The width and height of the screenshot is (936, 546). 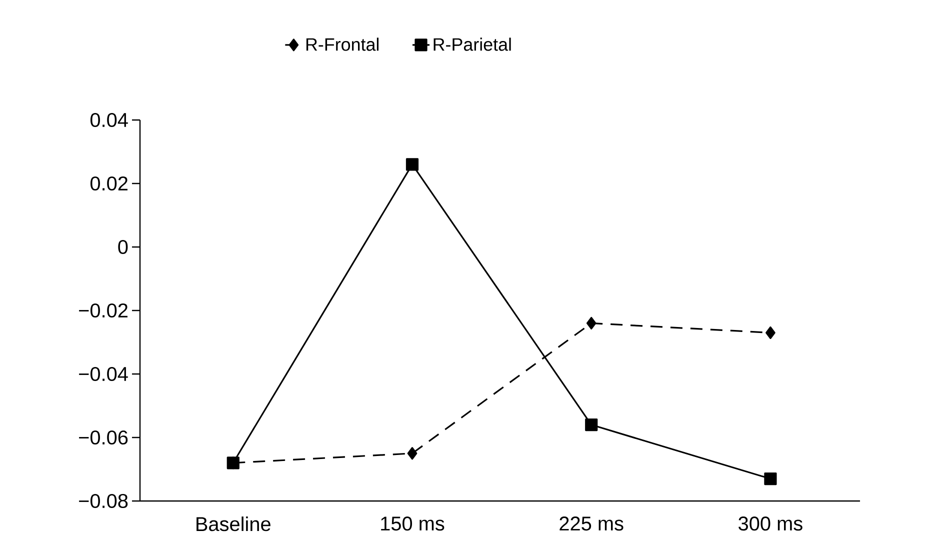 I want to click on x-tick-label: 300 ms, so click(x=770, y=523).